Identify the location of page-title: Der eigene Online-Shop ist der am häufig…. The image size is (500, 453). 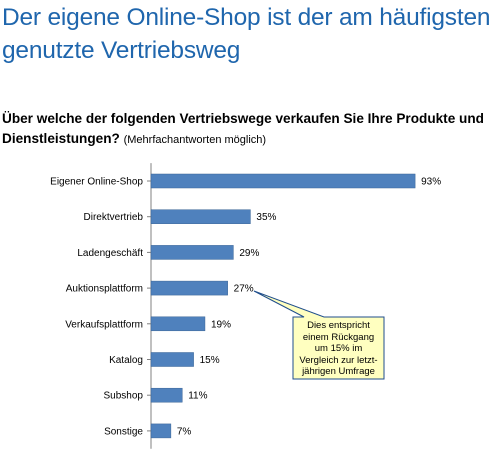
(250, 34).